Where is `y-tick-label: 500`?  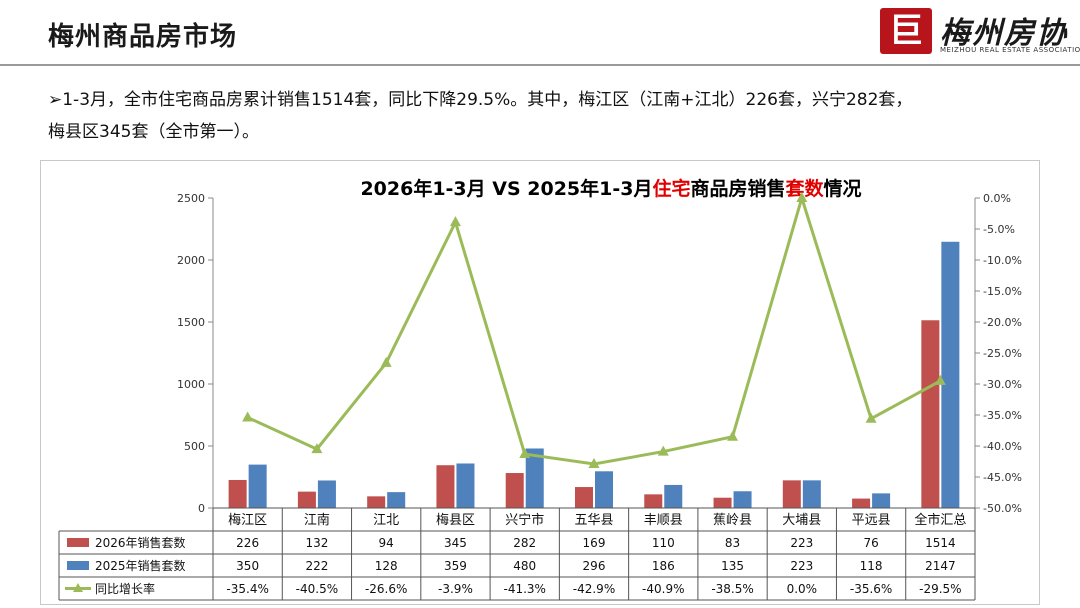 y-tick-label: 500 is located at coordinates (194, 446).